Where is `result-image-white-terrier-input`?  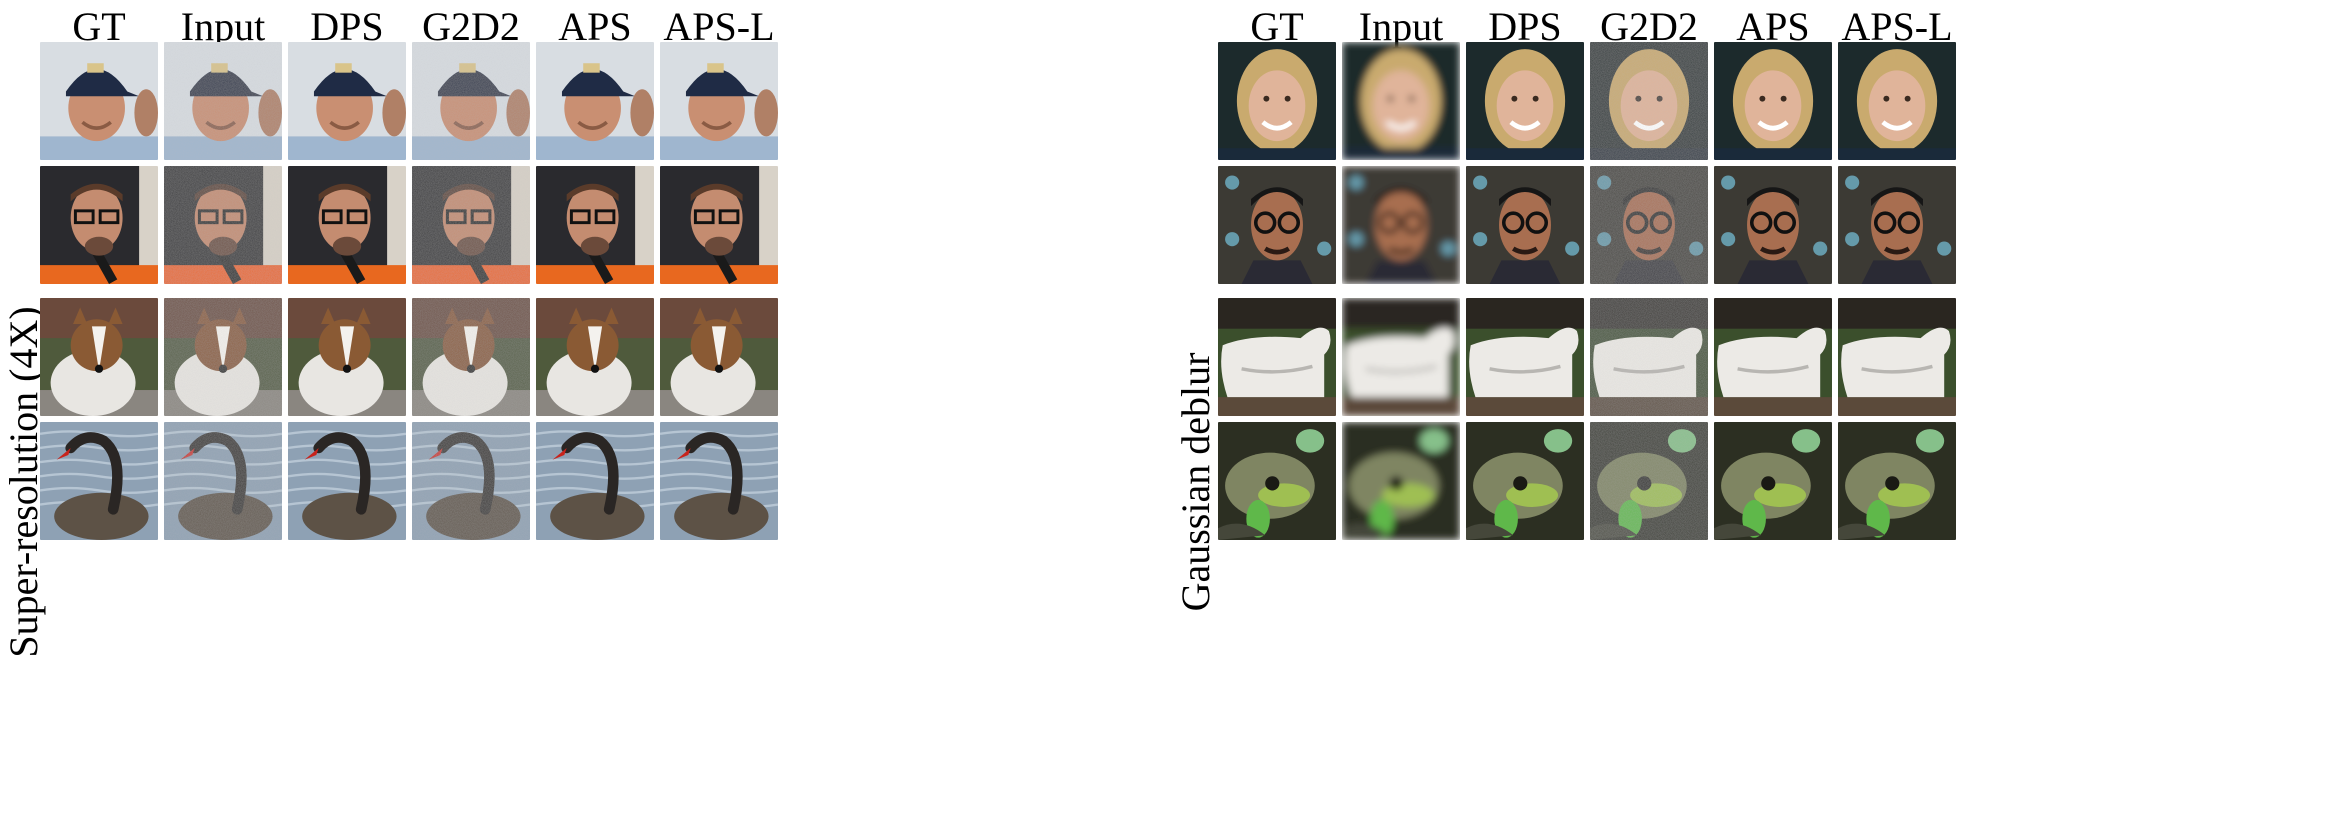
result-image-white-terrier-input is located at coordinates (1401, 357).